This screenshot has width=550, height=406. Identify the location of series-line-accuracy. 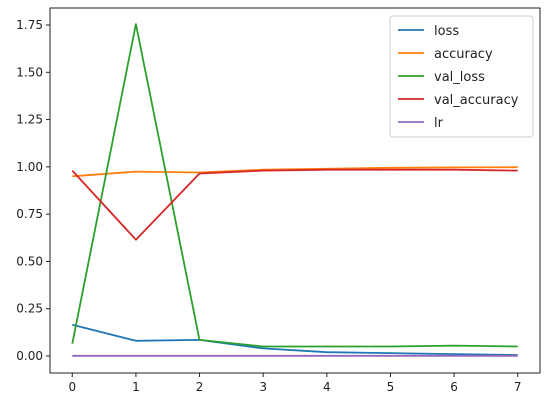
(295, 172).